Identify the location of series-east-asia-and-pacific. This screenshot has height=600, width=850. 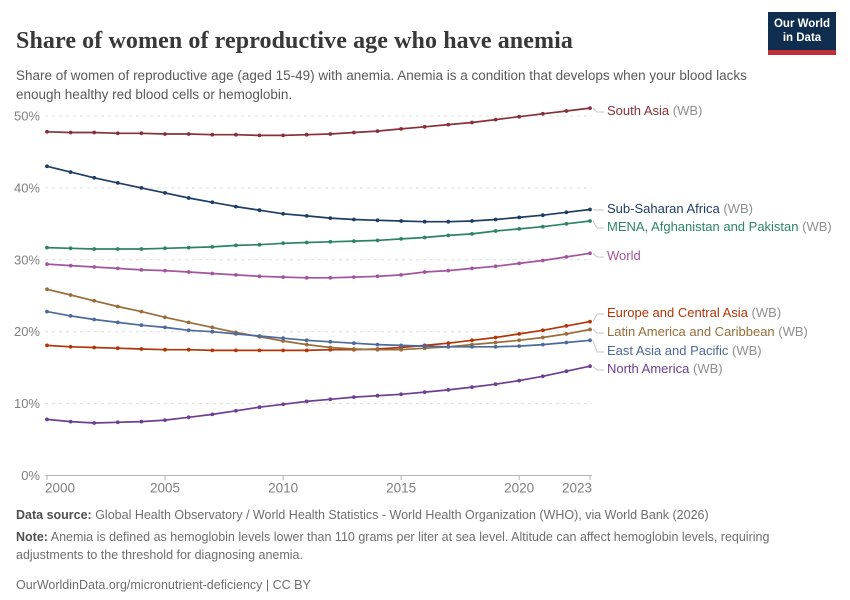
(318, 329).